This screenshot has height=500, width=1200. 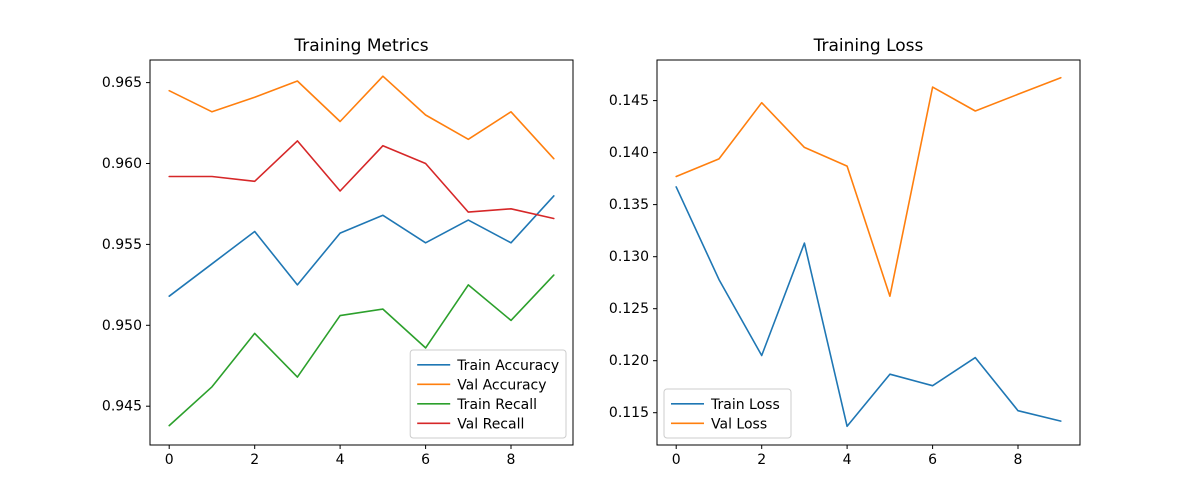 What do you see at coordinates (745, 405) in the screenshot?
I see `legend-label-train-loss: Train Loss` at bounding box center [745, 405].